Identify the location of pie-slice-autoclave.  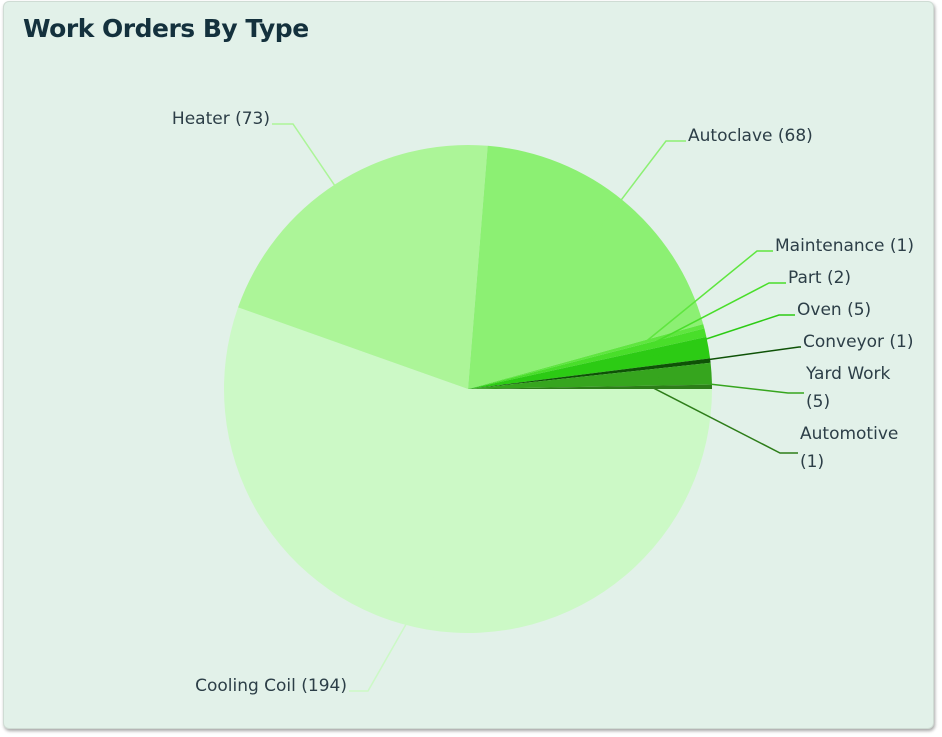
(586, 267).